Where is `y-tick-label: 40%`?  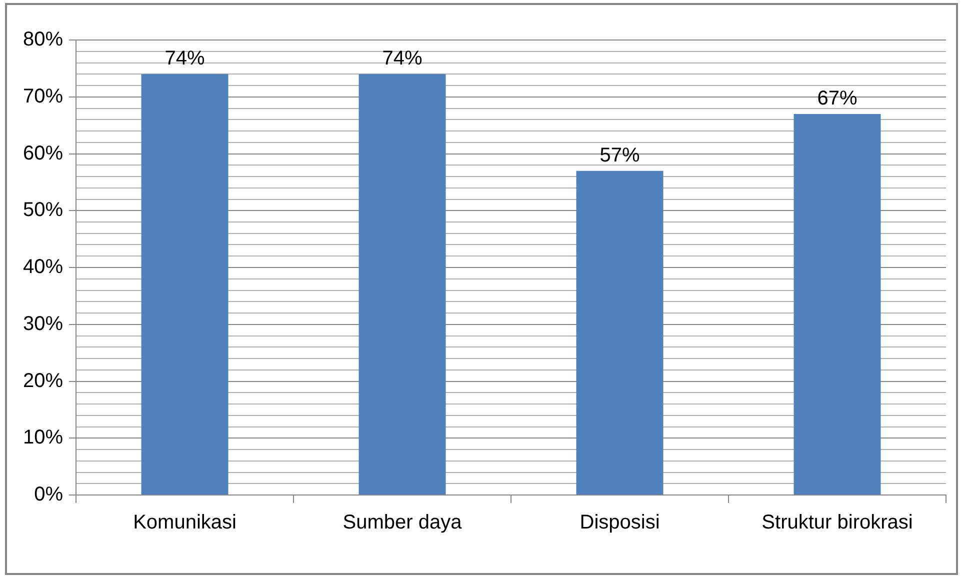
y-tick-label: 40% is located at coordinates (43, 267).